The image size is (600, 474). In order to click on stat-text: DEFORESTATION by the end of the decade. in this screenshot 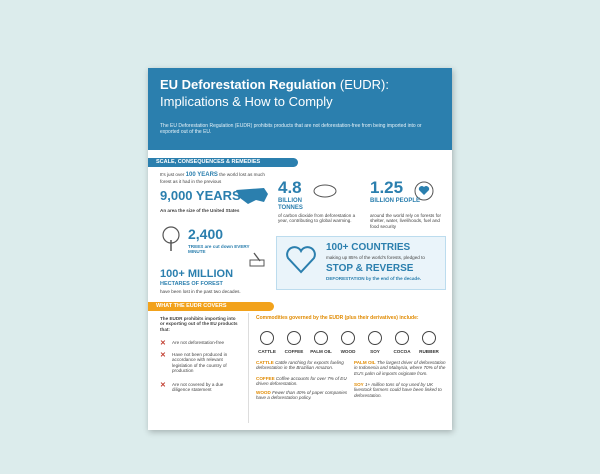, I will do `click(374, 278)`.